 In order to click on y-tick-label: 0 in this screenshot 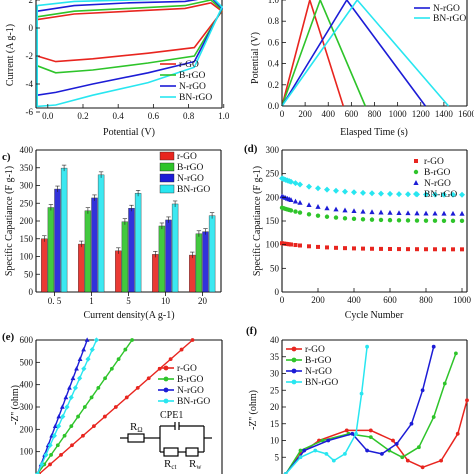, I will do `click(31, 292)`.